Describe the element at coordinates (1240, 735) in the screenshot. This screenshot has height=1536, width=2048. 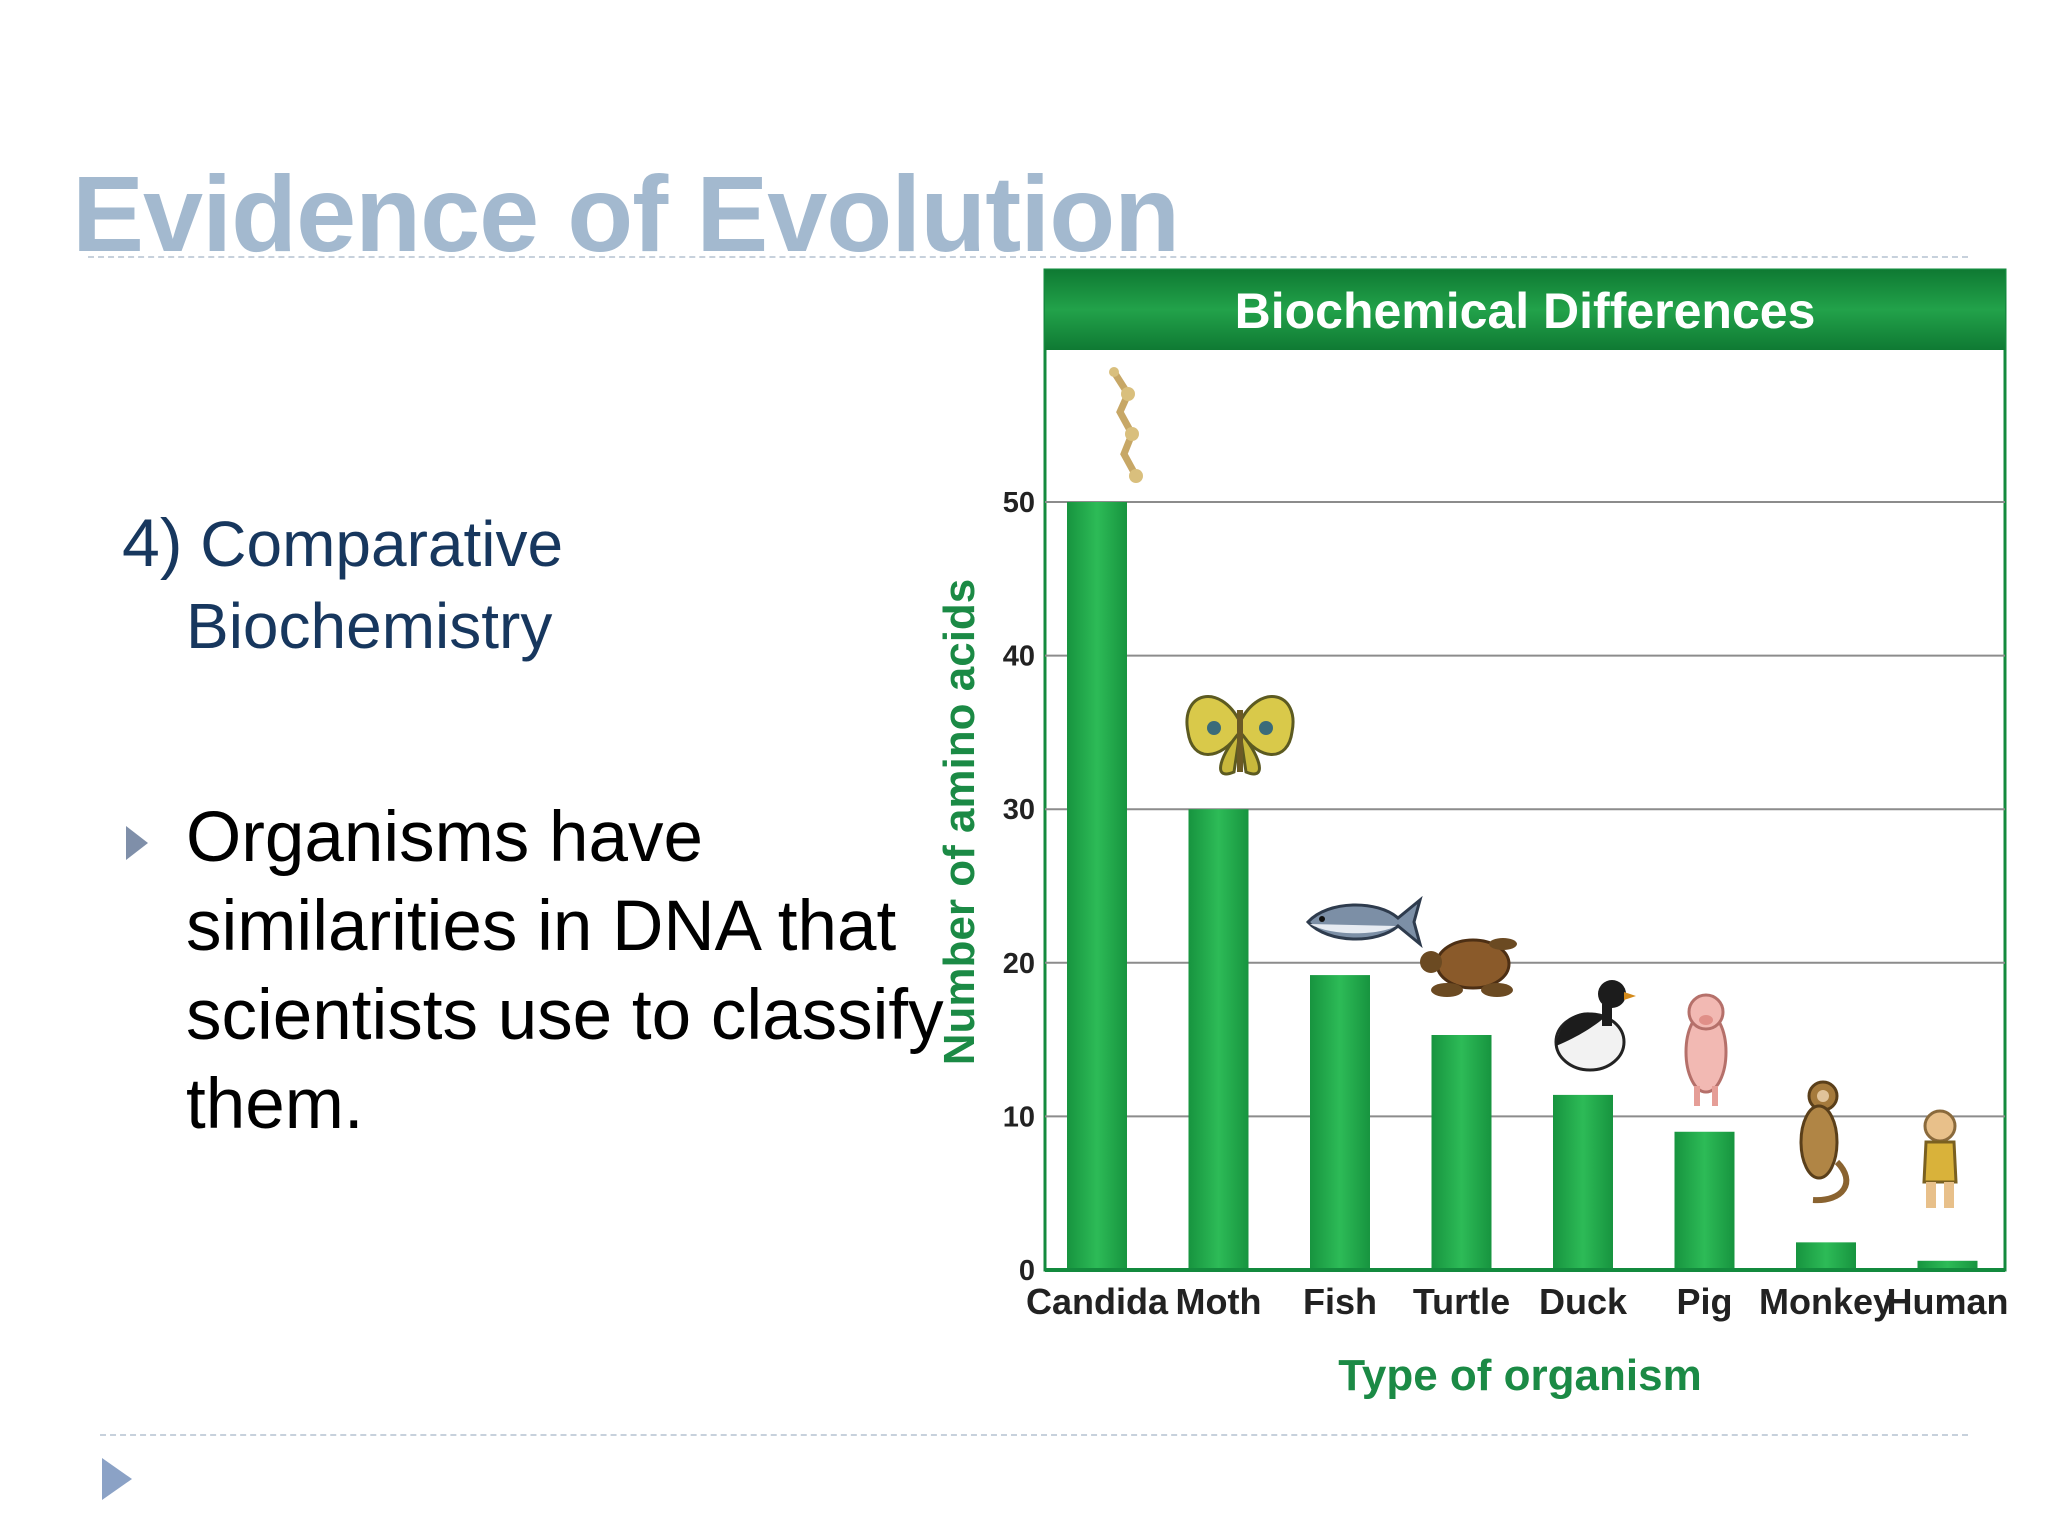
I see `moth-icon` at that location.